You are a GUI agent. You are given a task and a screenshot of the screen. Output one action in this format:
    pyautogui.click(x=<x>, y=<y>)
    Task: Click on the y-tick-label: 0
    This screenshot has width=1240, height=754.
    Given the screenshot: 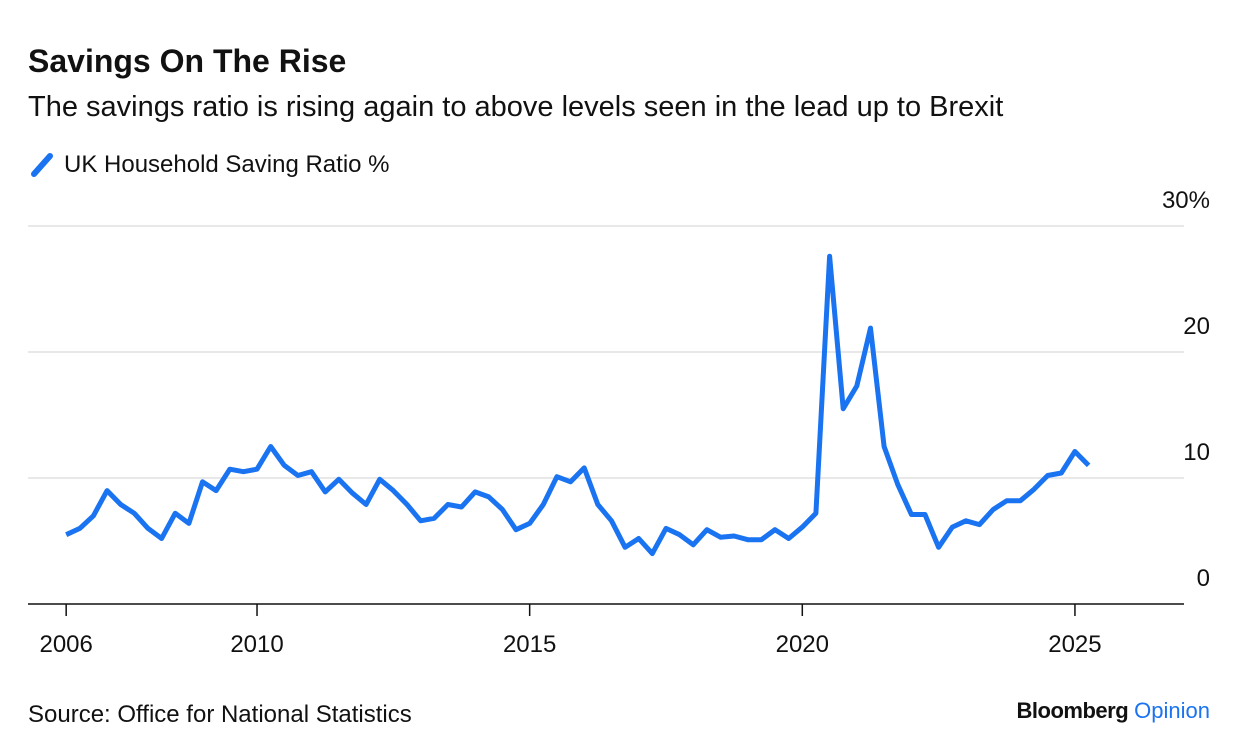 What is the action you would take?
    pyautogui.click(x=1203, y=578)
    